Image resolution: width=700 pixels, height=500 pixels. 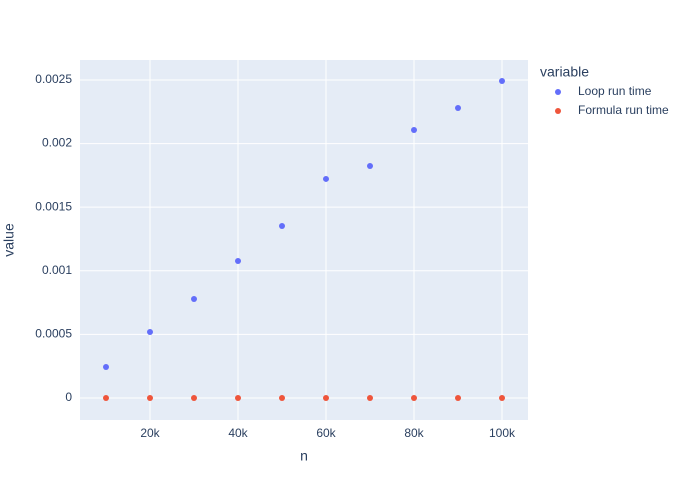 What do you see at coordinates (615, 91) in the screenshot?
I see `legend-label: Loop run time` at bounding box center [615, 91].